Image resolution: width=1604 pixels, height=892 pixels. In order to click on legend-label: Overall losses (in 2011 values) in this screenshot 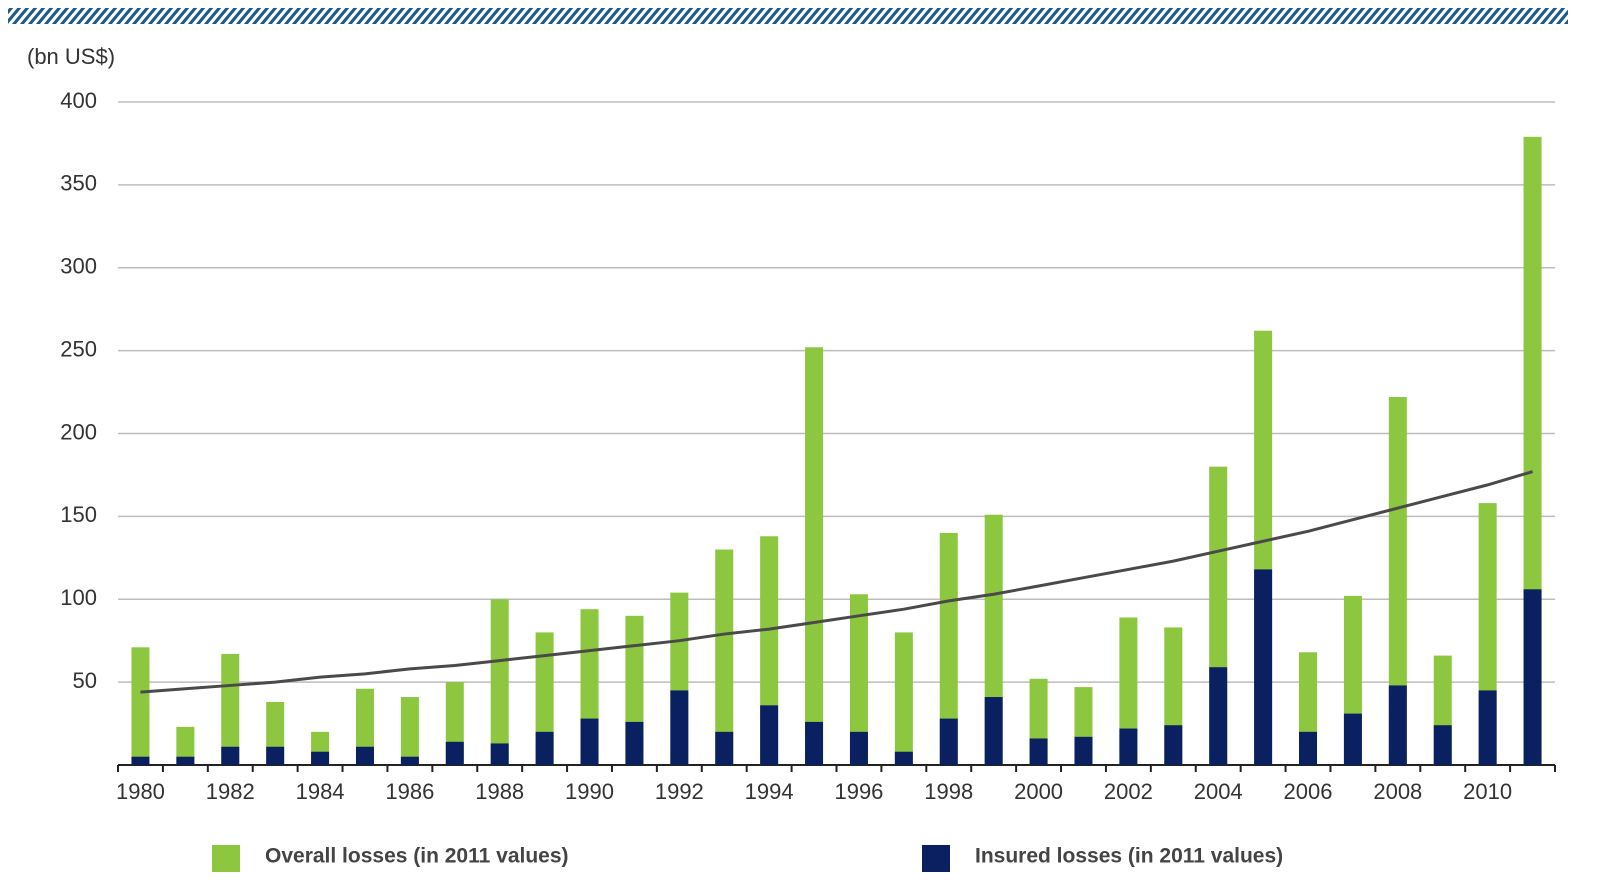, I will do `click(417, 856)`.